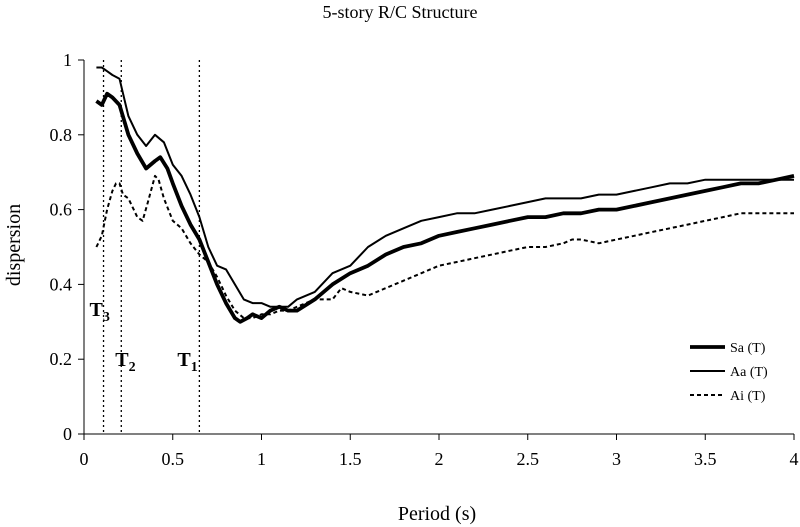  What do you see at coordinates (61, 135) in the screenshot?
I see `y-tick-label: 0.8` at bounding box center [61, 135].